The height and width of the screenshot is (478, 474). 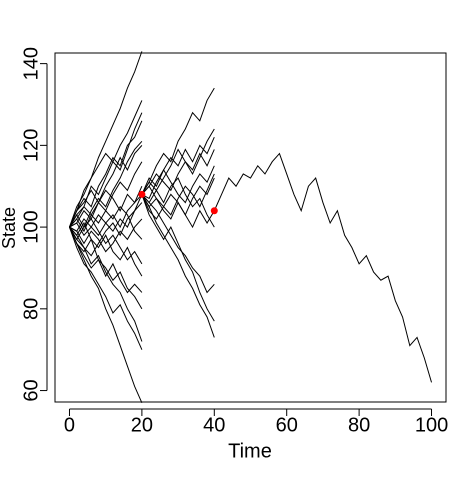 I want to click on x-tick-label: 40, so click(x=214, y=425).